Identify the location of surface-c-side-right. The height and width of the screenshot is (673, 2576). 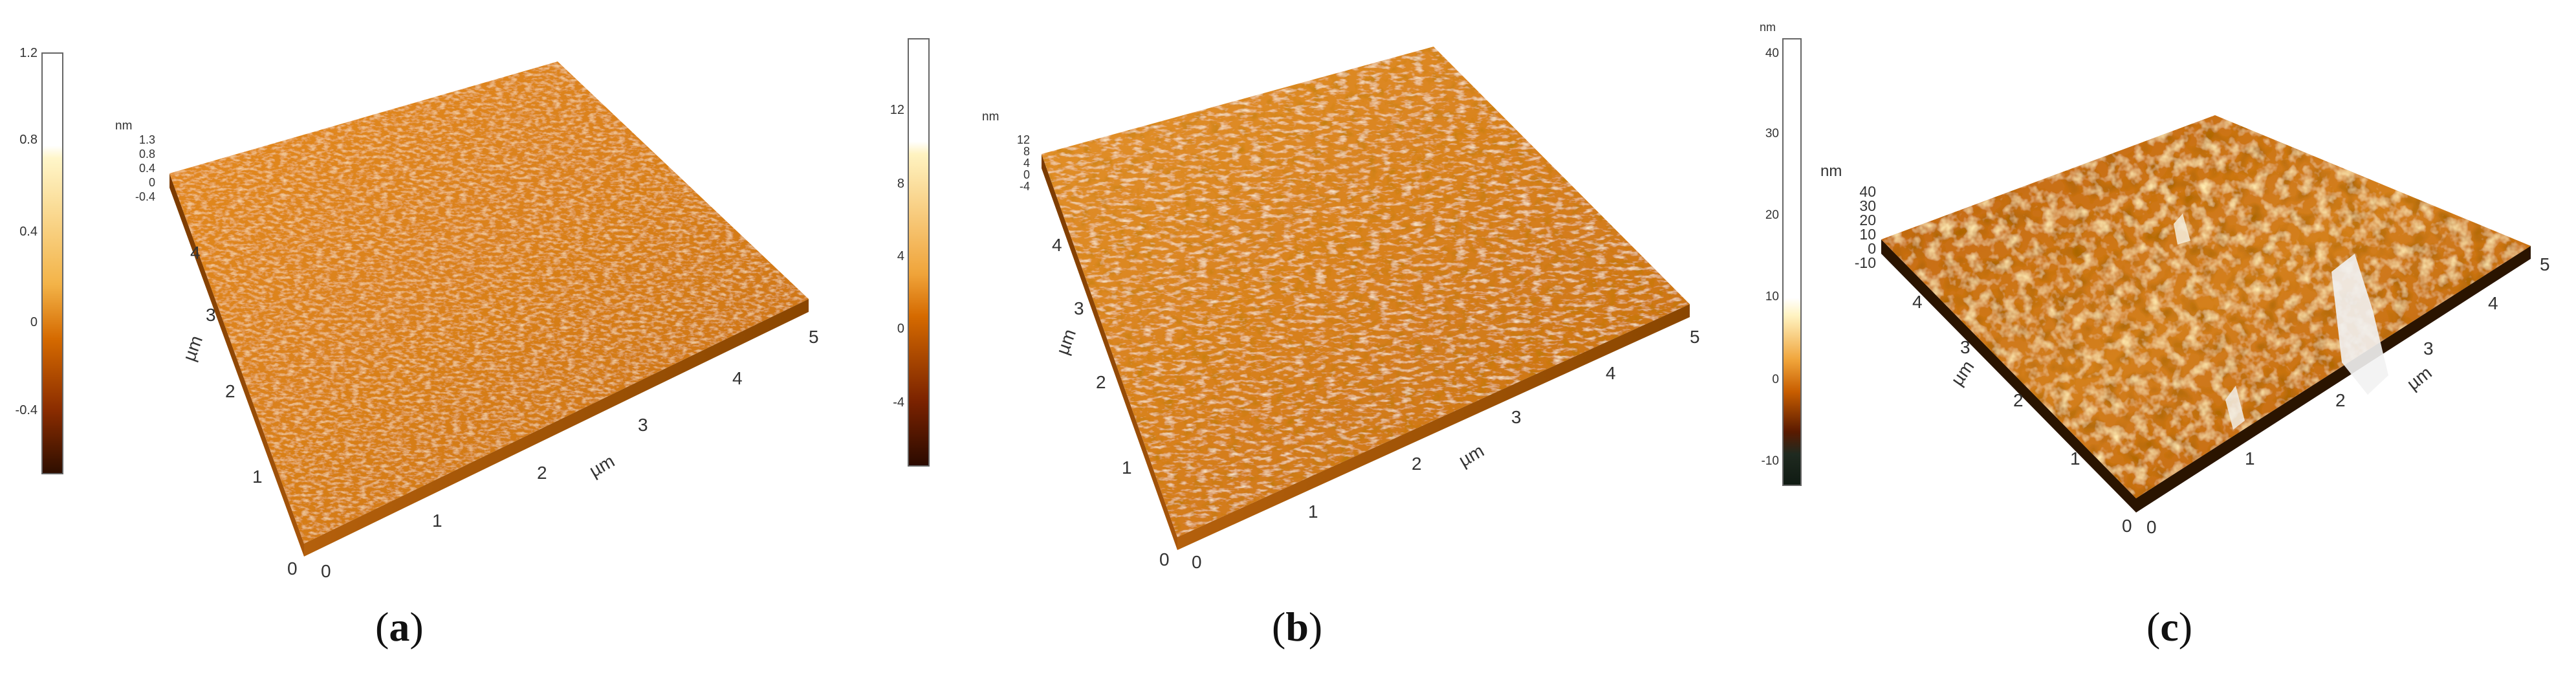
(2333, 380).